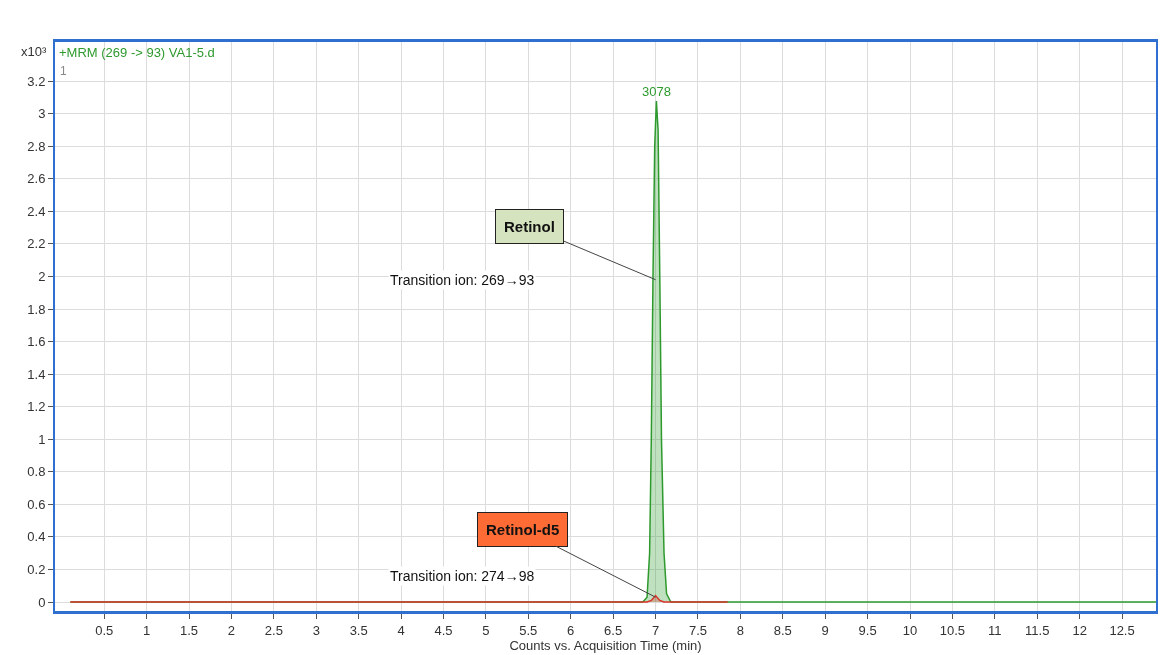 The image size is (1164, 655). Describe the element at coordinates (910, 630) in the screenshot. I see `x-tick-label: 10` at that location.